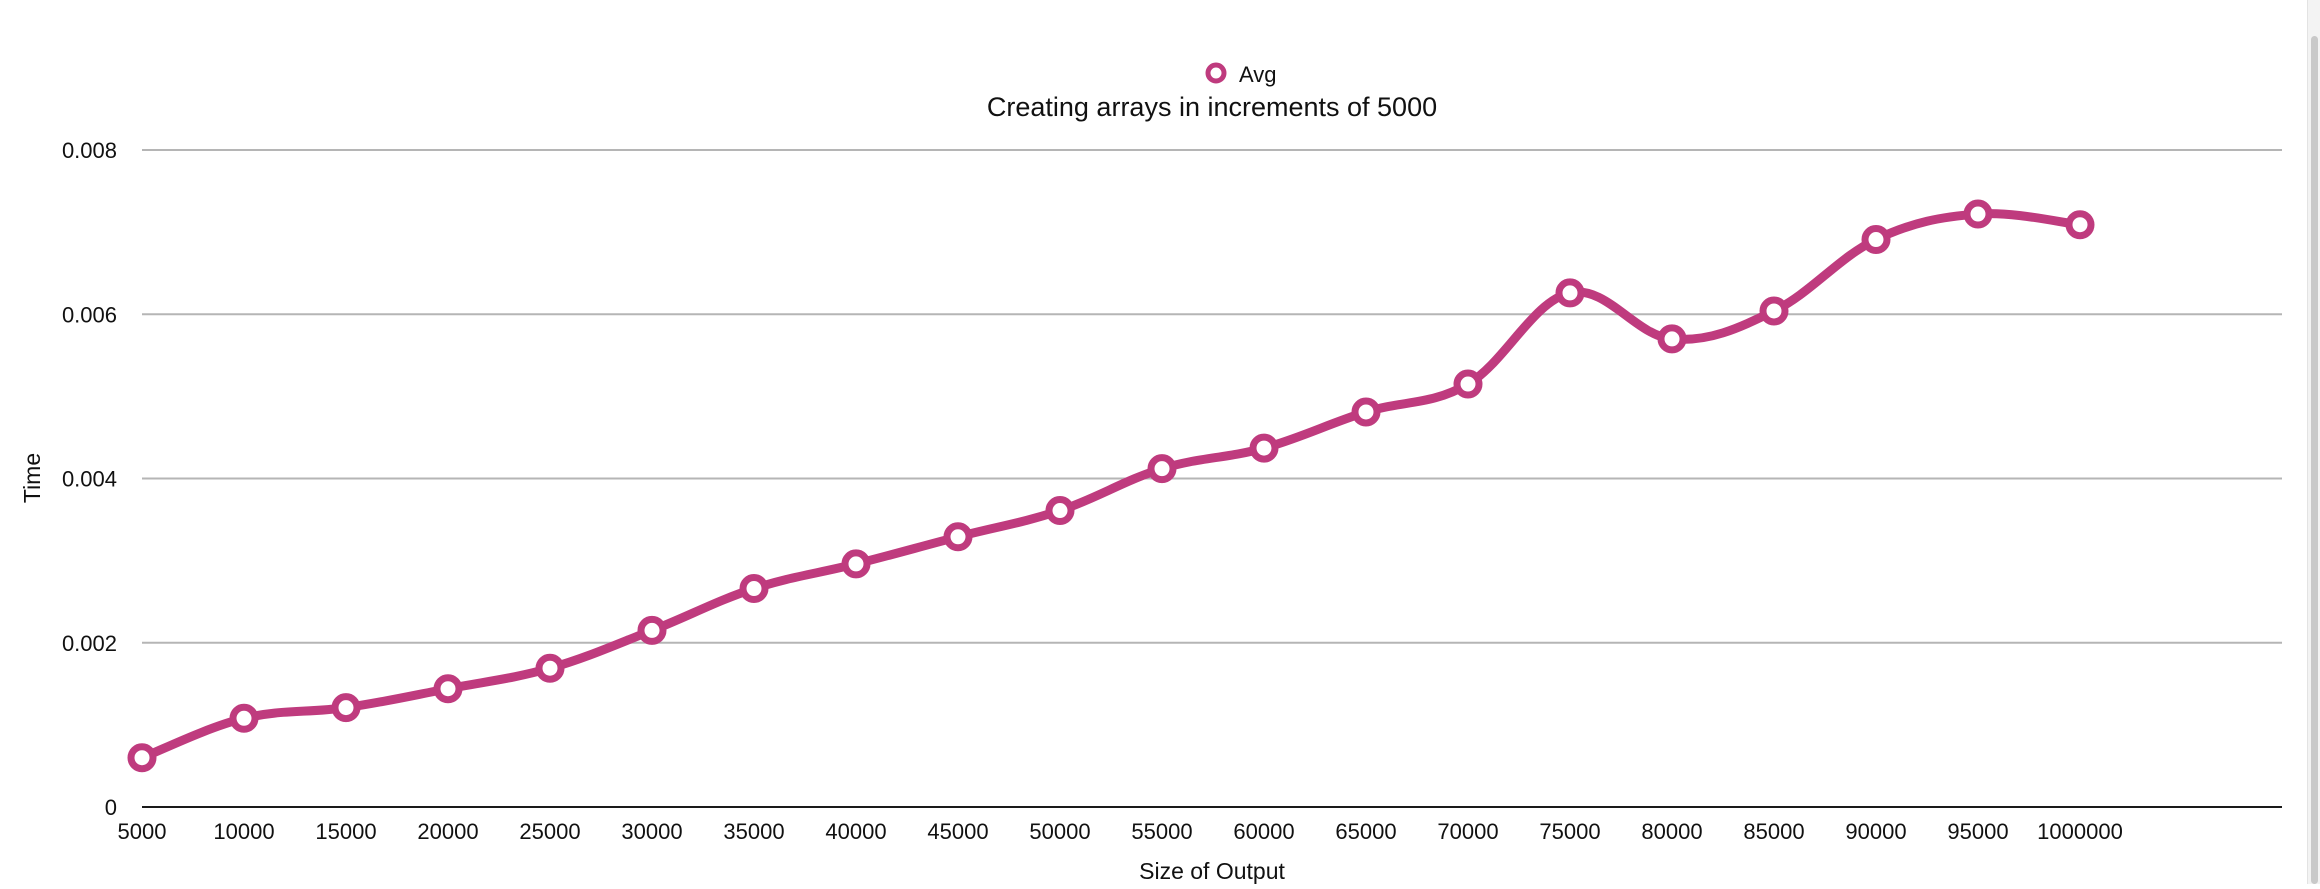 This screenshot has height=889, width=2320. What do you see at coordinates (1258, 74) in the screenshot?
I see `legend-label-avg: Avg` at bounding box center [1258, 74].